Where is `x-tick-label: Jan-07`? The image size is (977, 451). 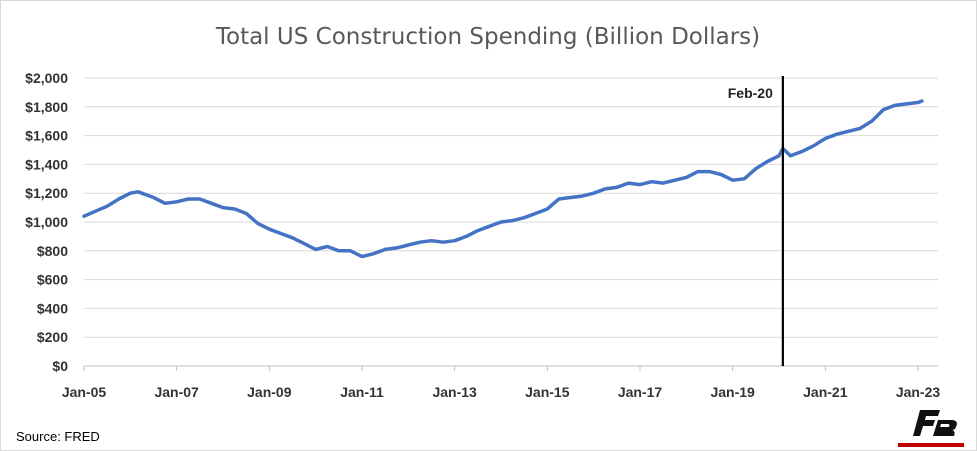
x-tick-label: Jan-07 is located at coordinates (176, 392).